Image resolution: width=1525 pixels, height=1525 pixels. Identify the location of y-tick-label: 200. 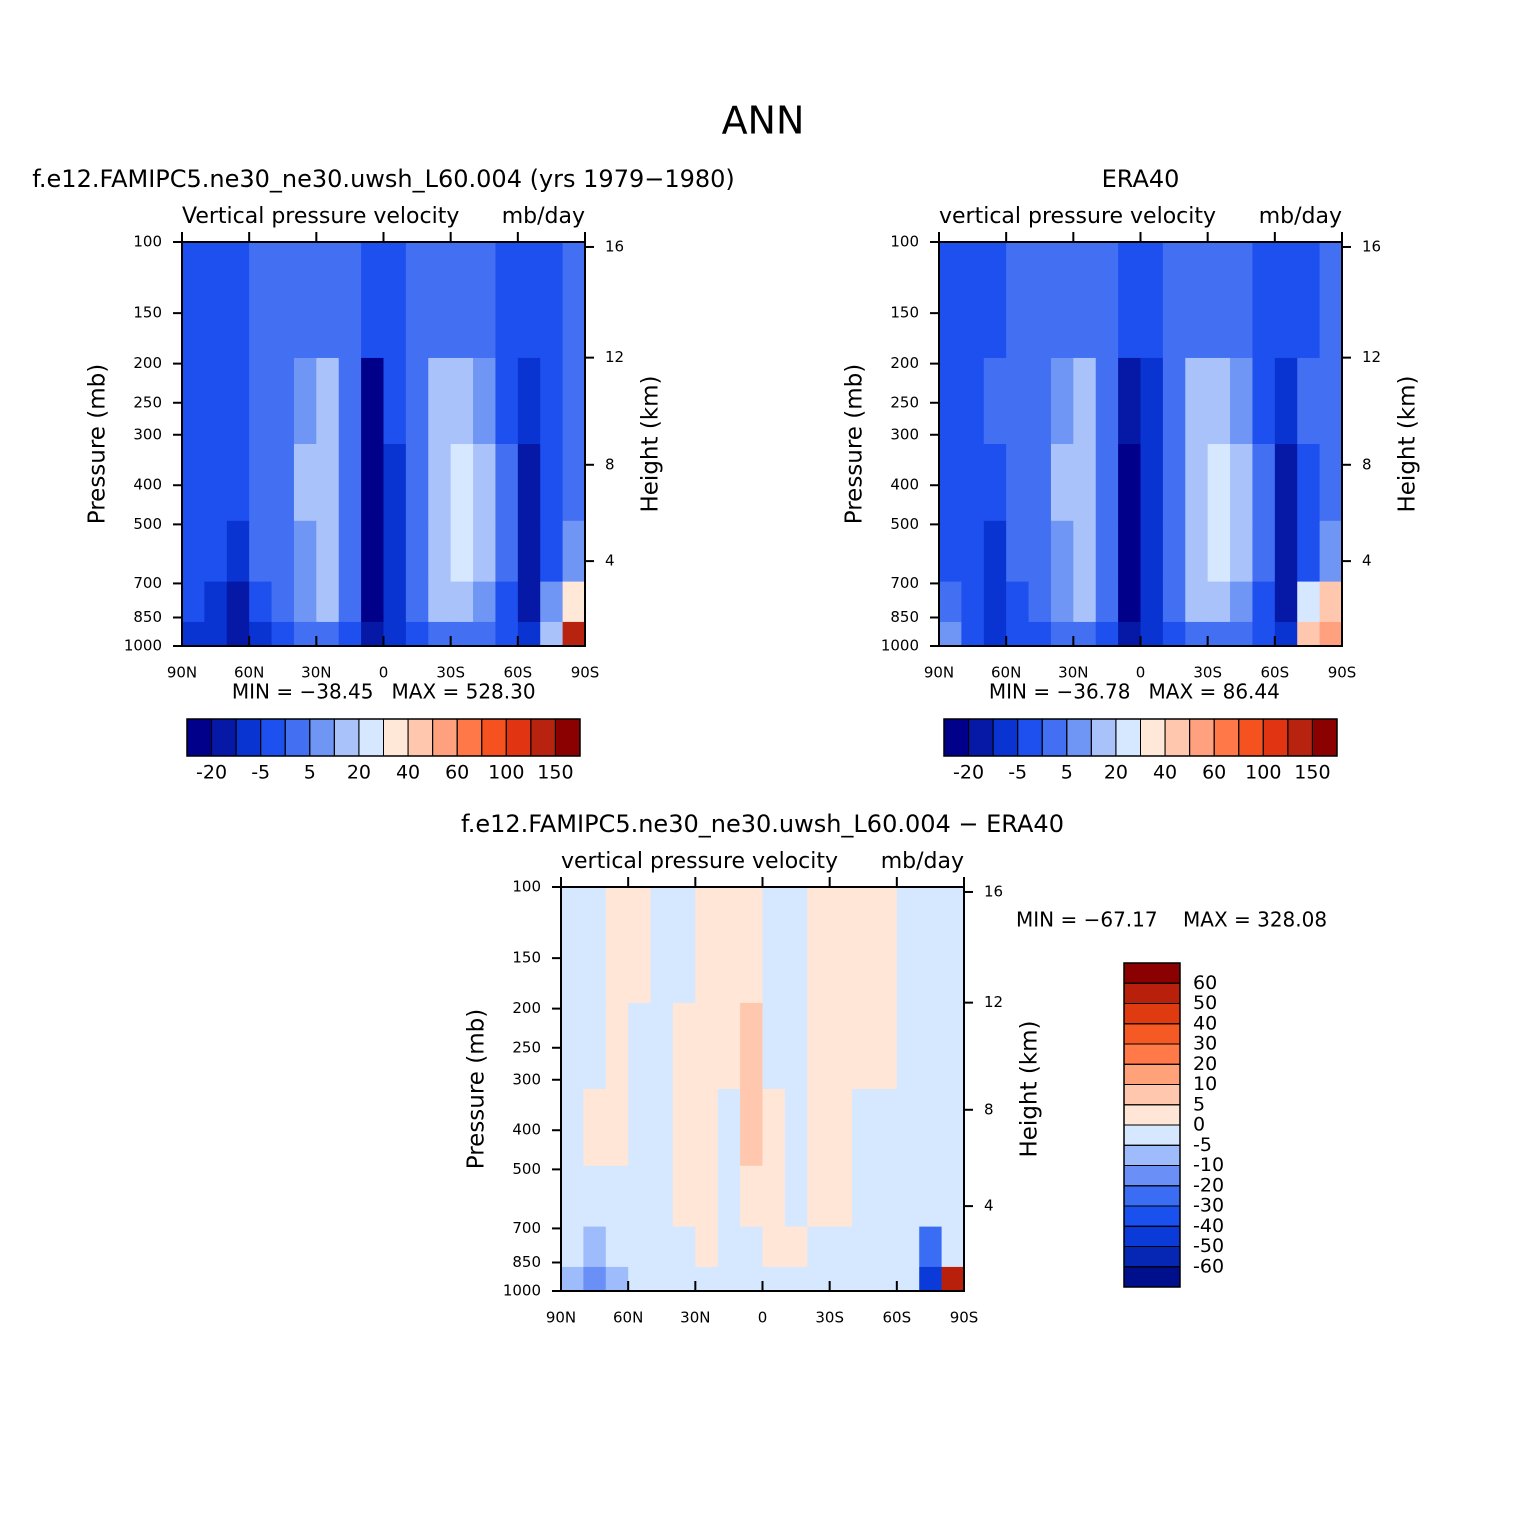
(147, 363).